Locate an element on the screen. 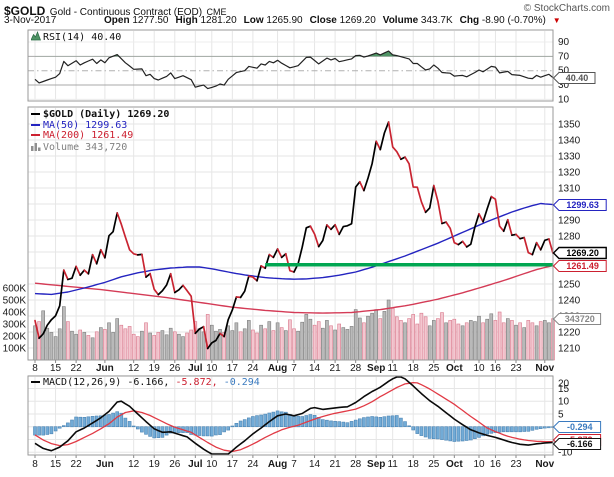 The height and width of the screenshot is (477, 614). svg-text: -10 is located at coordinates (565, 453).